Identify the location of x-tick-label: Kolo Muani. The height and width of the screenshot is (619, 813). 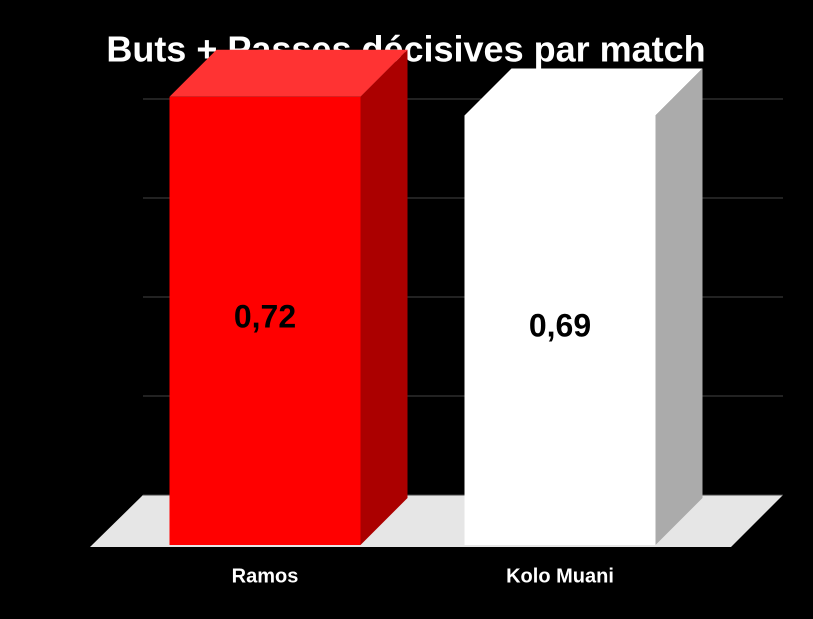
(560, 576).